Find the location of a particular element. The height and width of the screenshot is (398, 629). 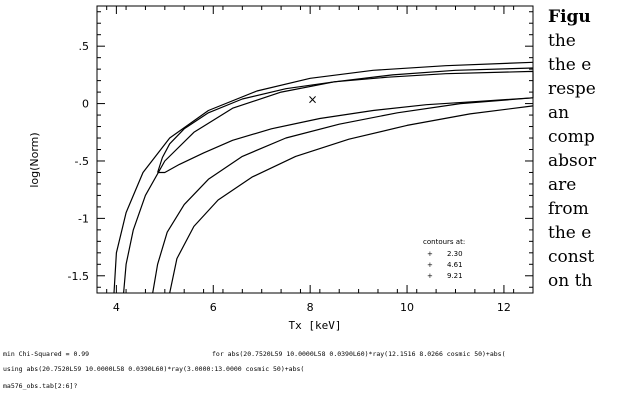

y-tick-label: -1.5 is located at coordinates (78, 276).